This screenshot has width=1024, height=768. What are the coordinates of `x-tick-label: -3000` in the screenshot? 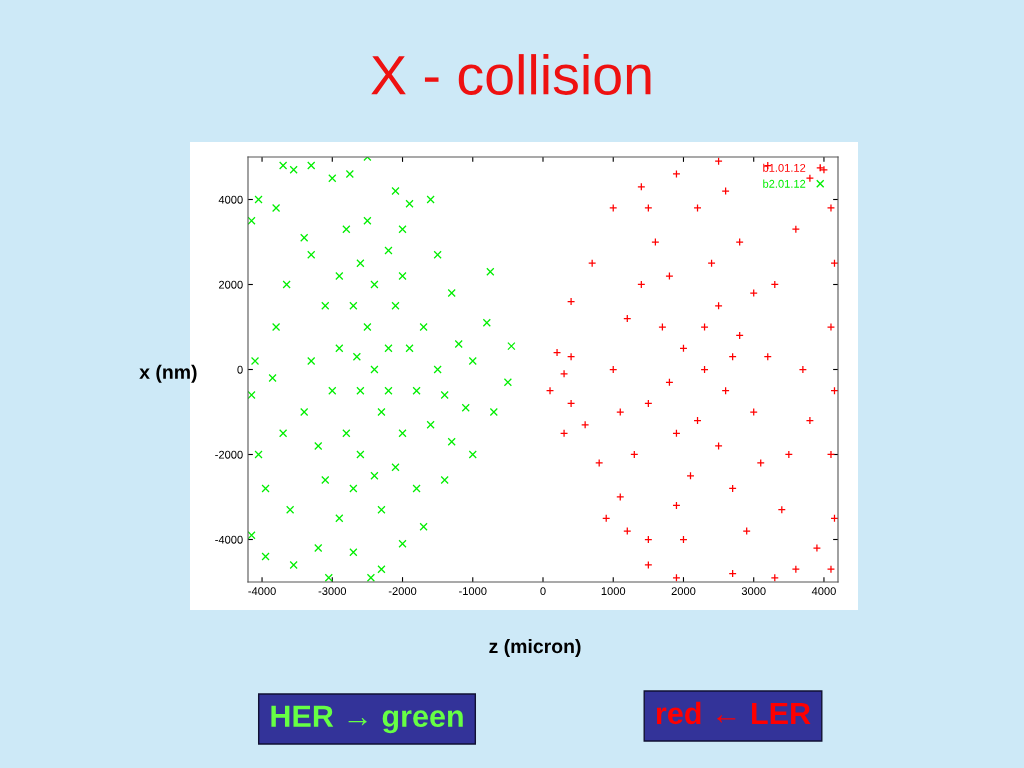 It's located at (332, 591).